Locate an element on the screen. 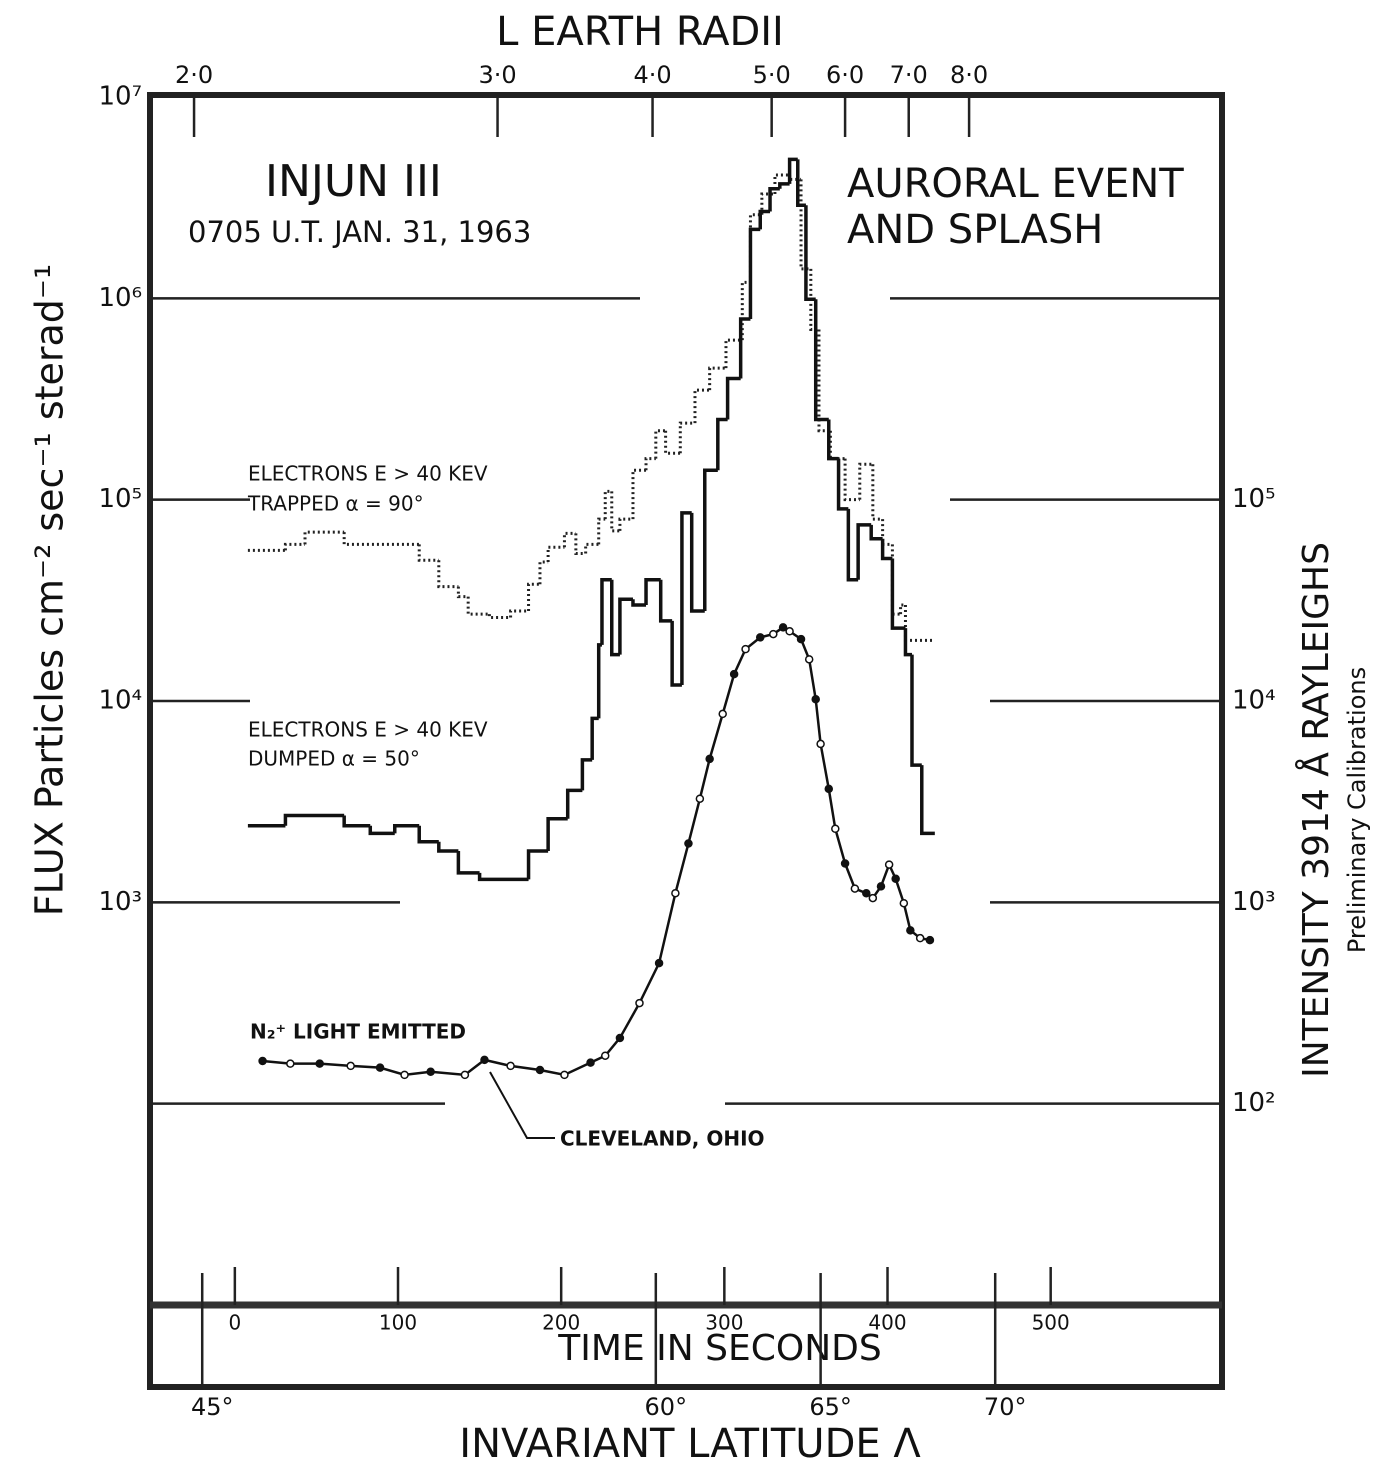  series-label: N₂⁺ LIGHT EMITTED is located at coordinates (358, 1032).